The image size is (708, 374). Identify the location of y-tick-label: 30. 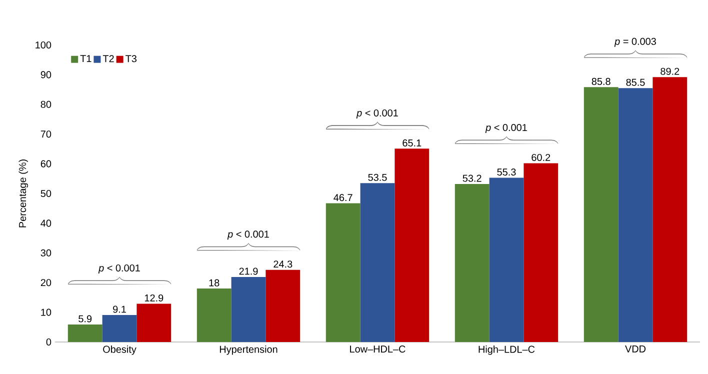
(46, 252).